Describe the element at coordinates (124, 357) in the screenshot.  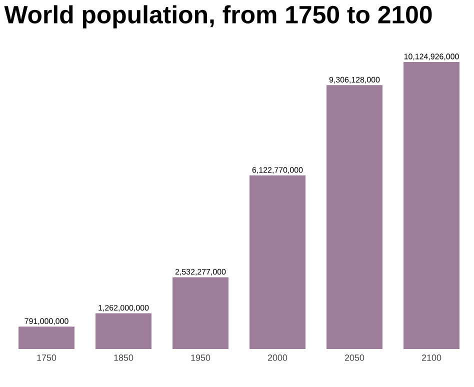
I see `x-tick-label: 1850` at that location.